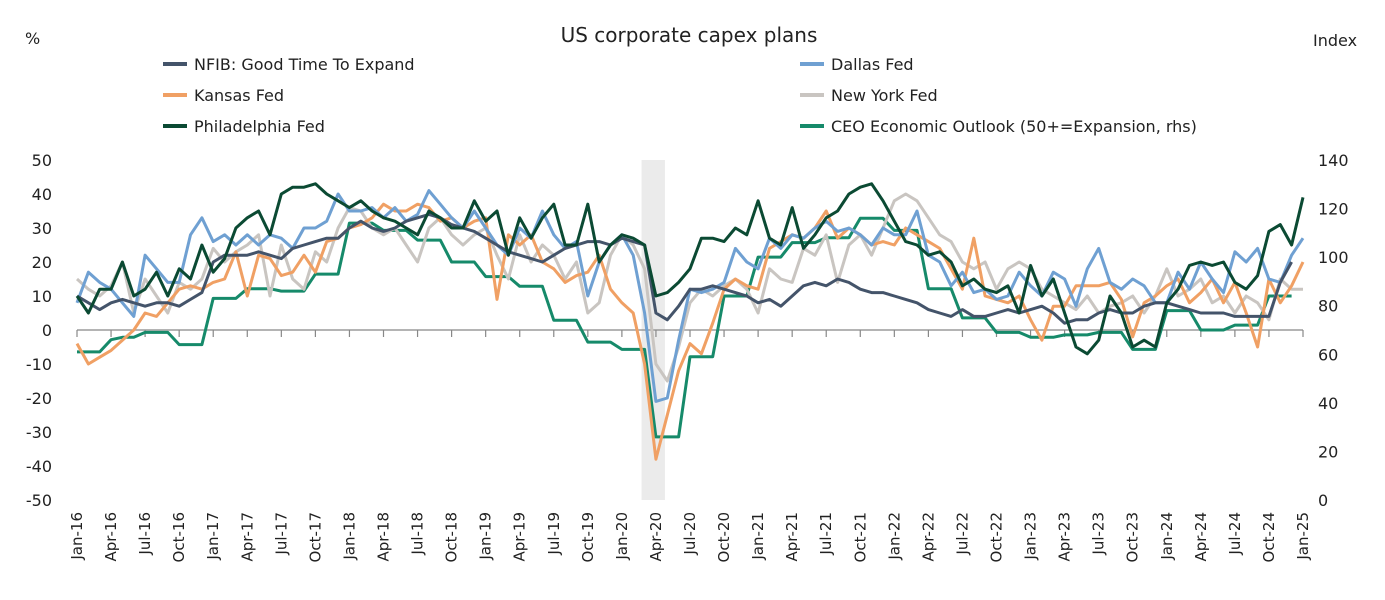  Describe the element at coordinates (1099, 534) in the screenshot. I see `x-tick-label: Jul-23` at that location.